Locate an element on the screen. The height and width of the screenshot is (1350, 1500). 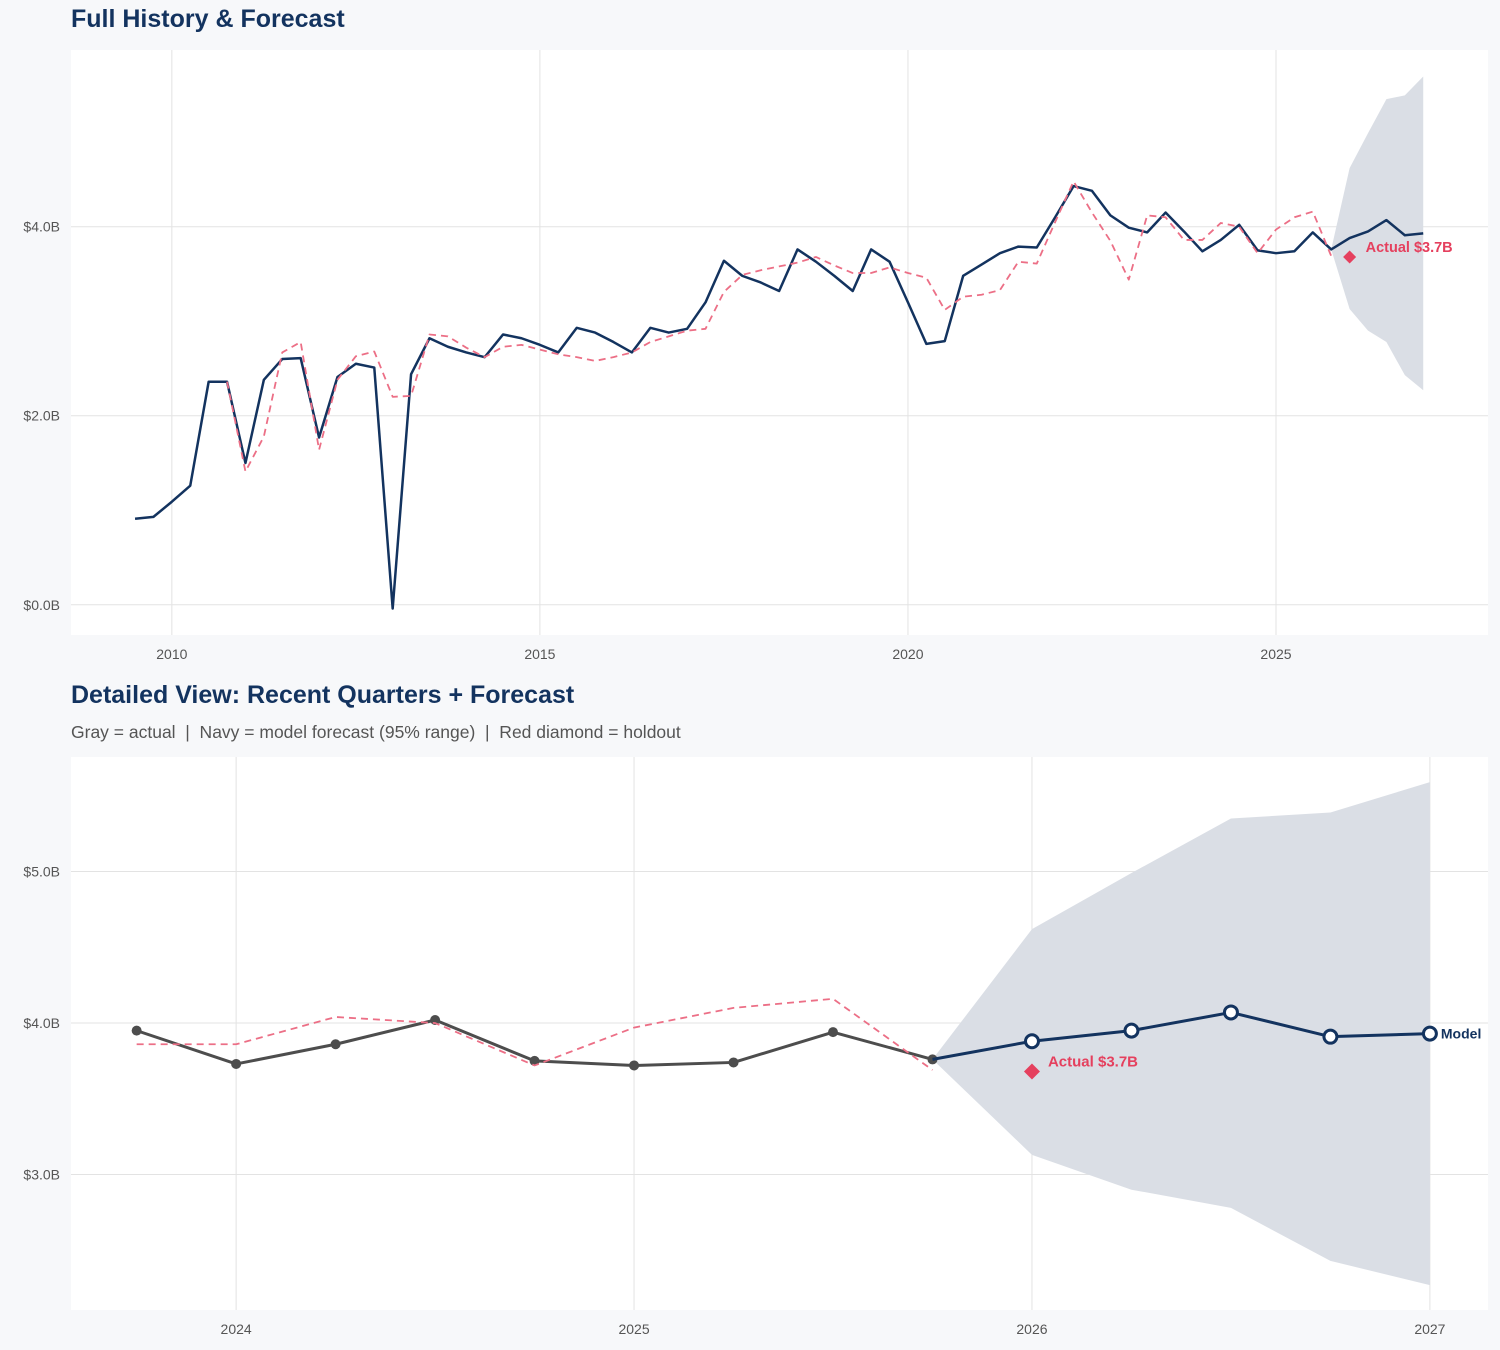
top-x-tick-label: 2020 is located at coordinates (907, 654).